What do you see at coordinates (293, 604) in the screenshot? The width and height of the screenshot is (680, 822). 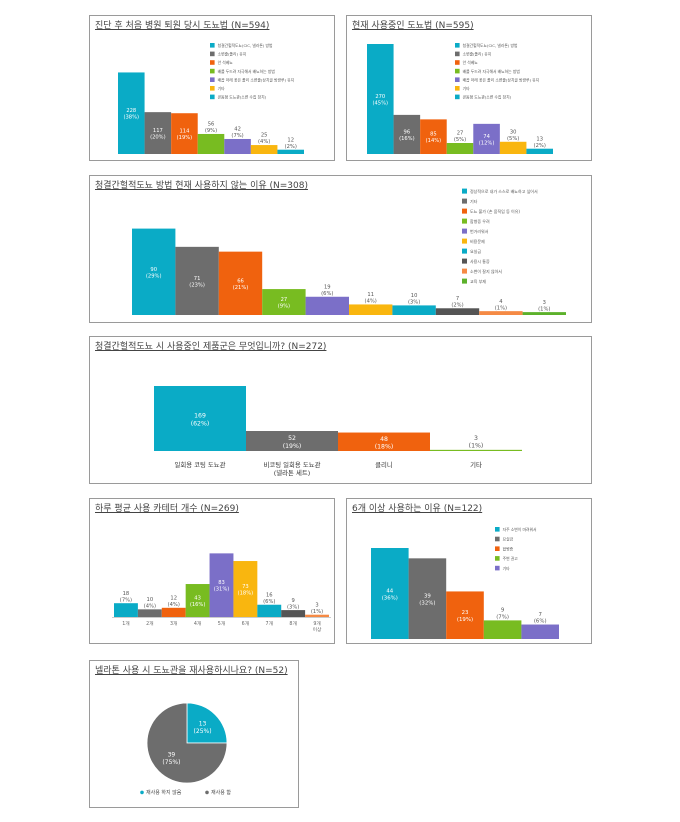 I see `data-label: 9 (3%)` at bounding box center [293, 604].